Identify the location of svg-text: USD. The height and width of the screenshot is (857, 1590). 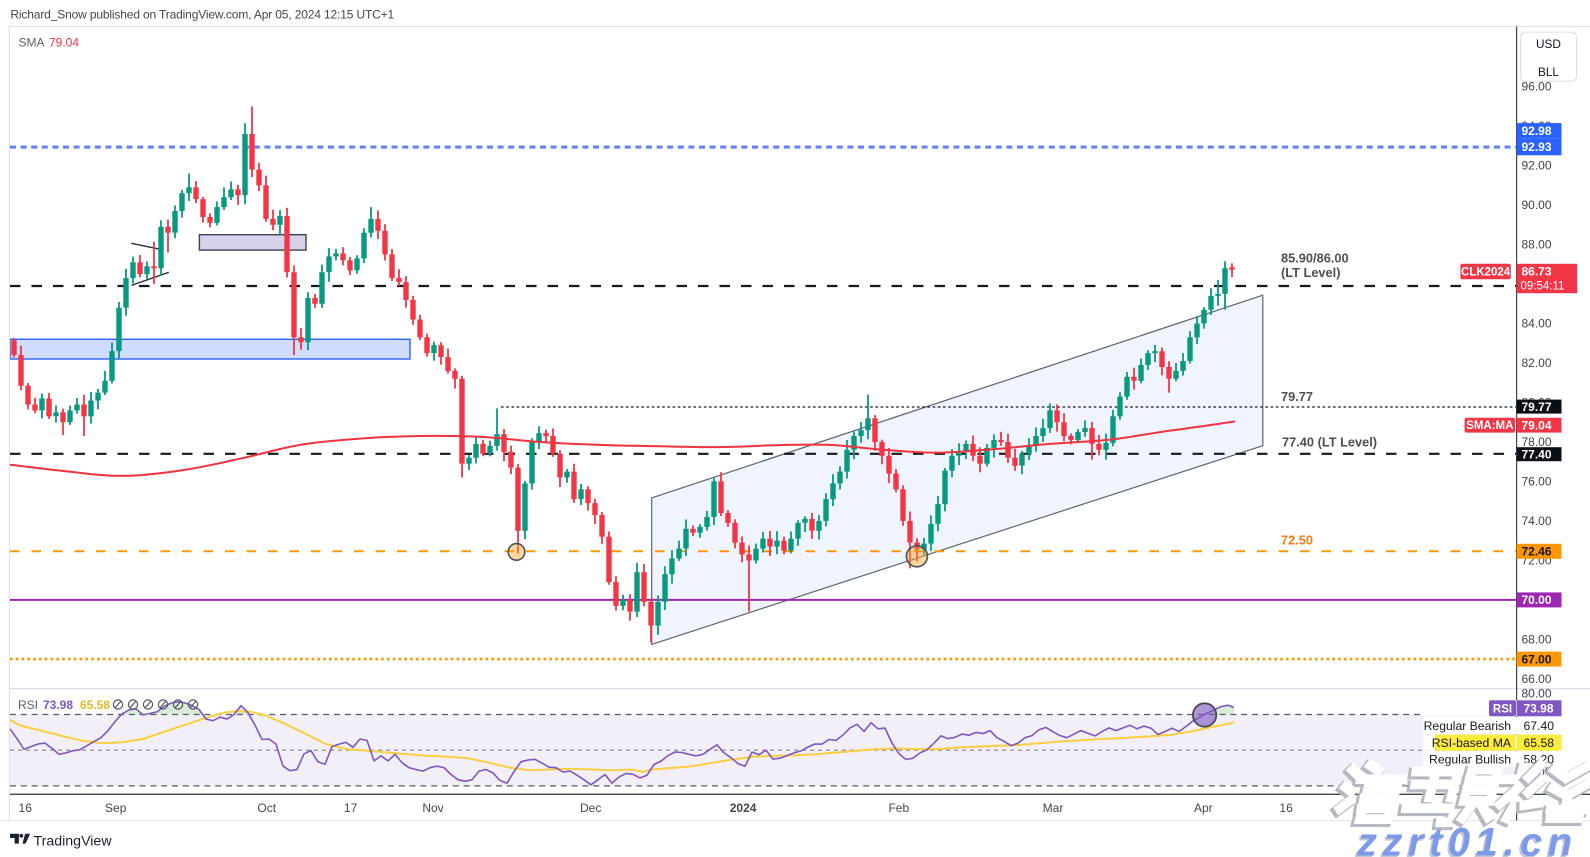
(1548, 44).